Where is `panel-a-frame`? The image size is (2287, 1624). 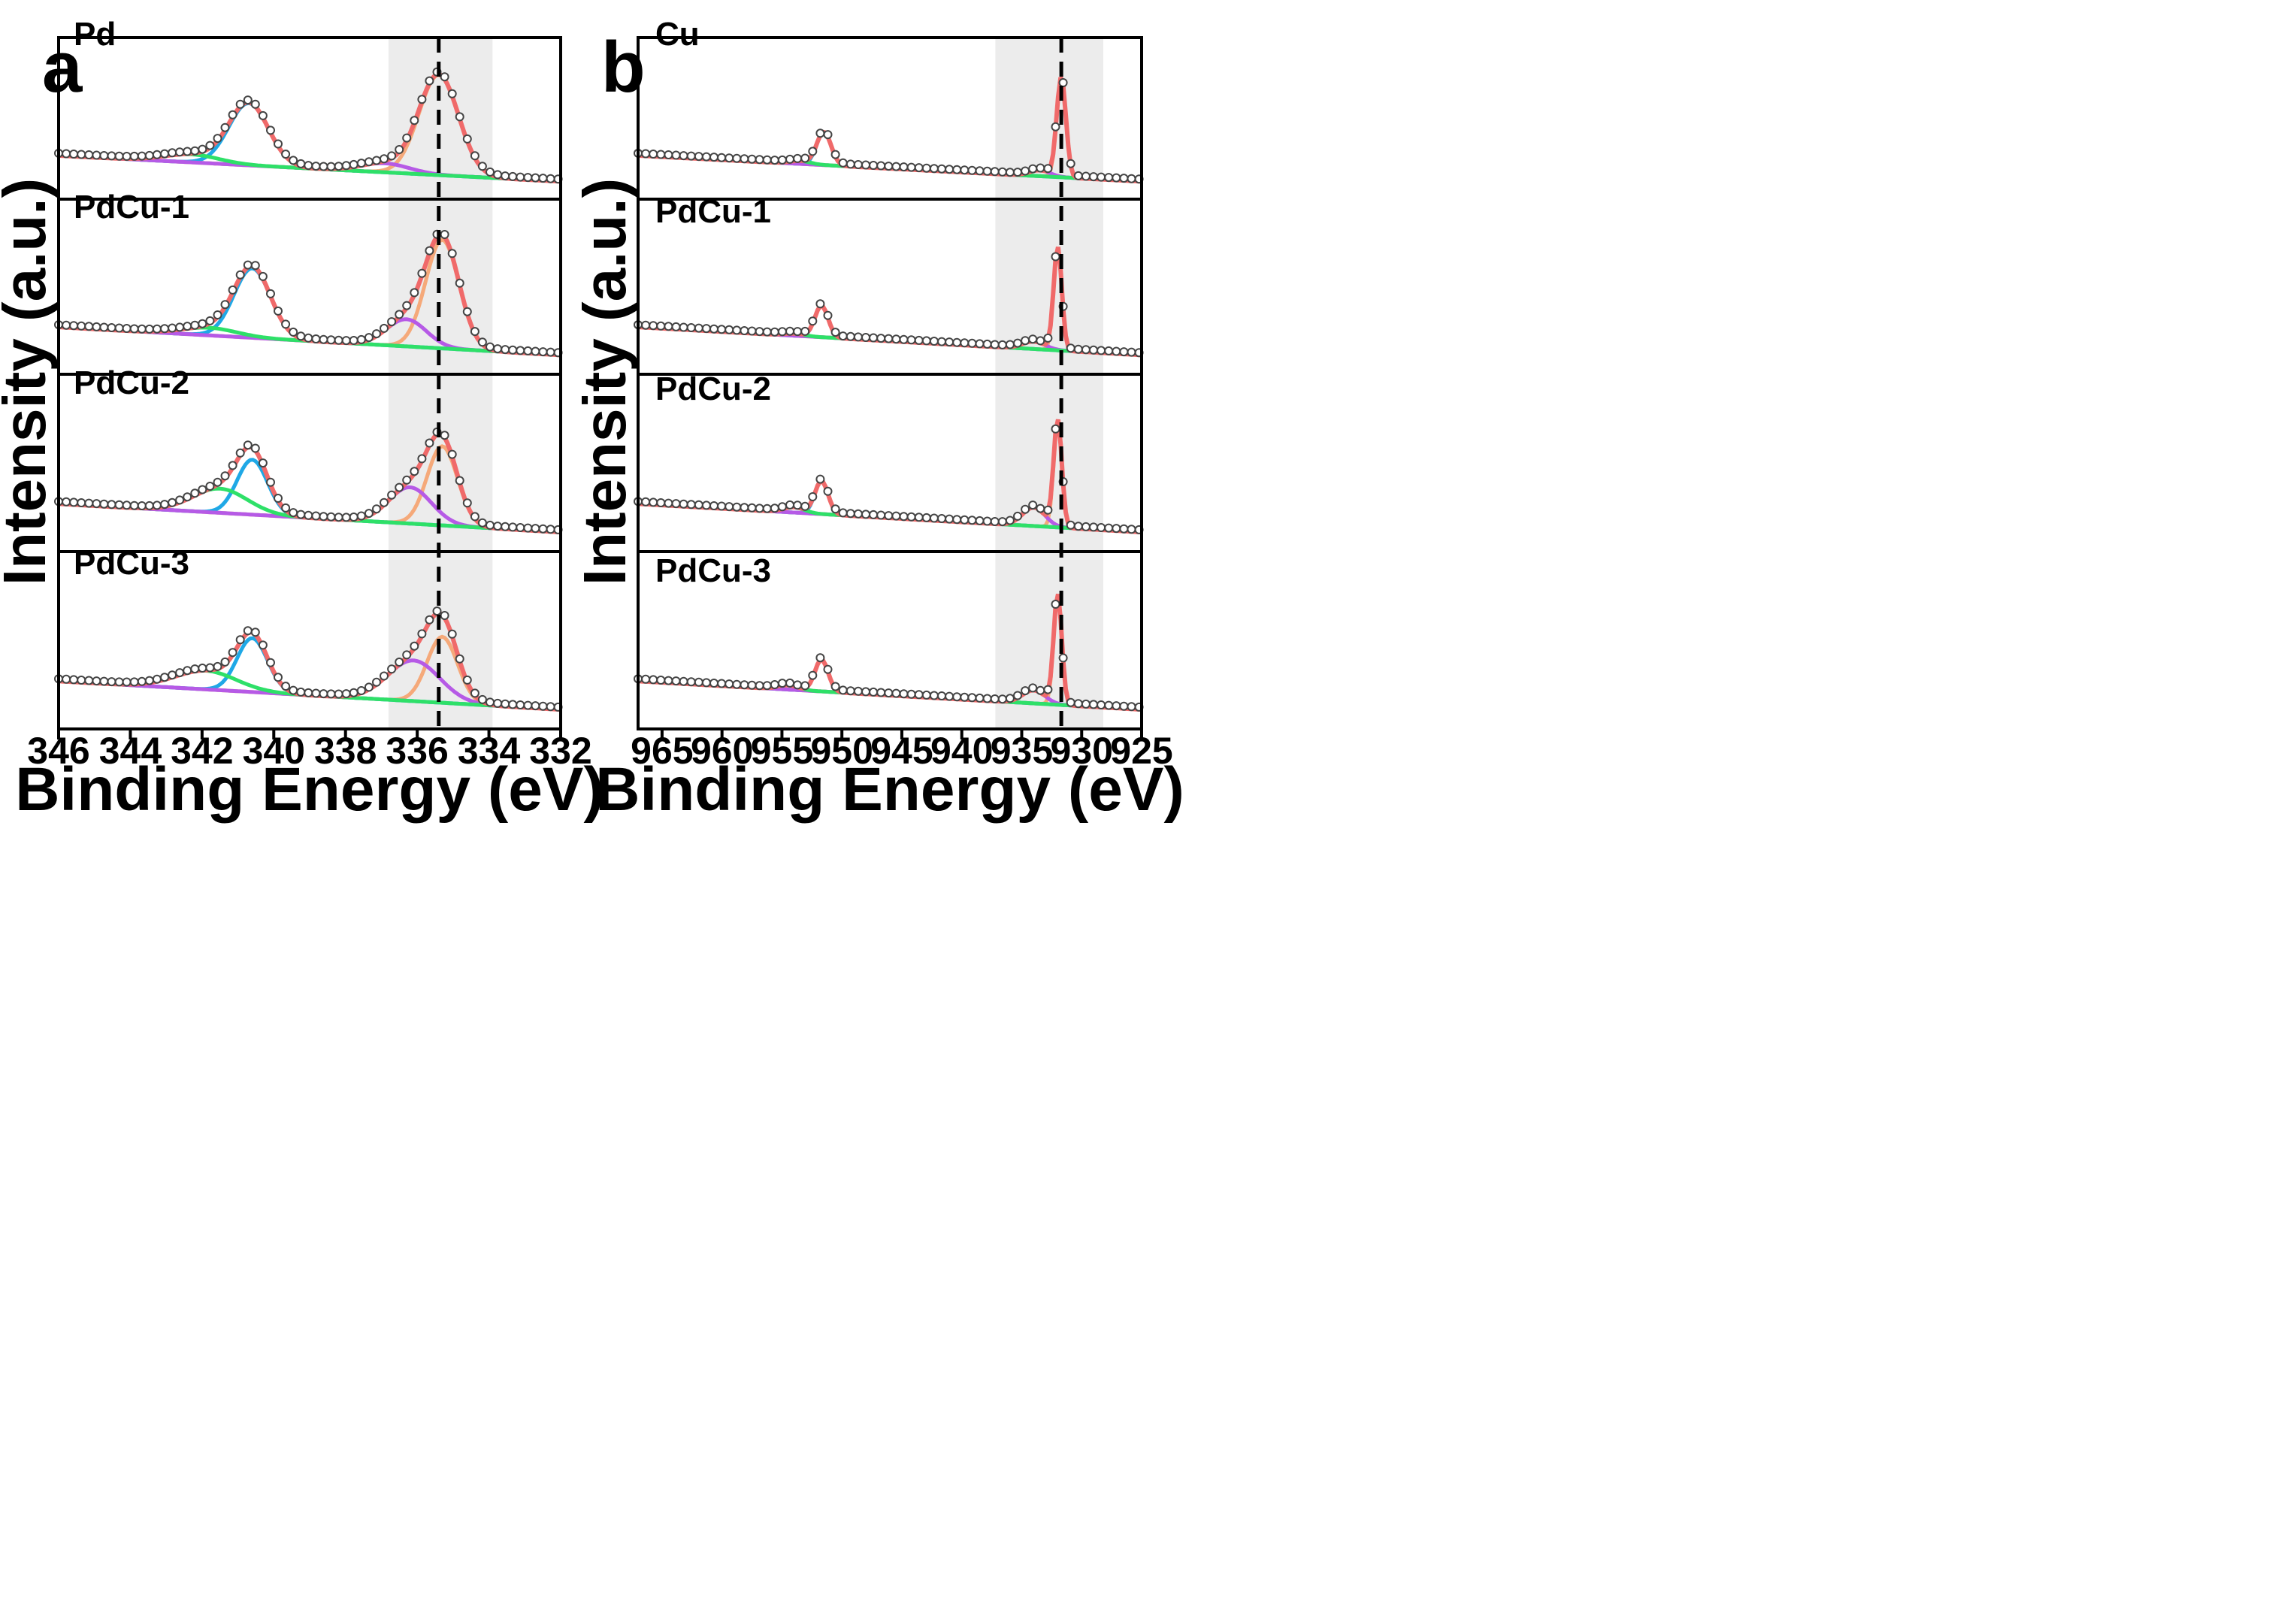 panel-a-frame is located at coordinates (309, 383).